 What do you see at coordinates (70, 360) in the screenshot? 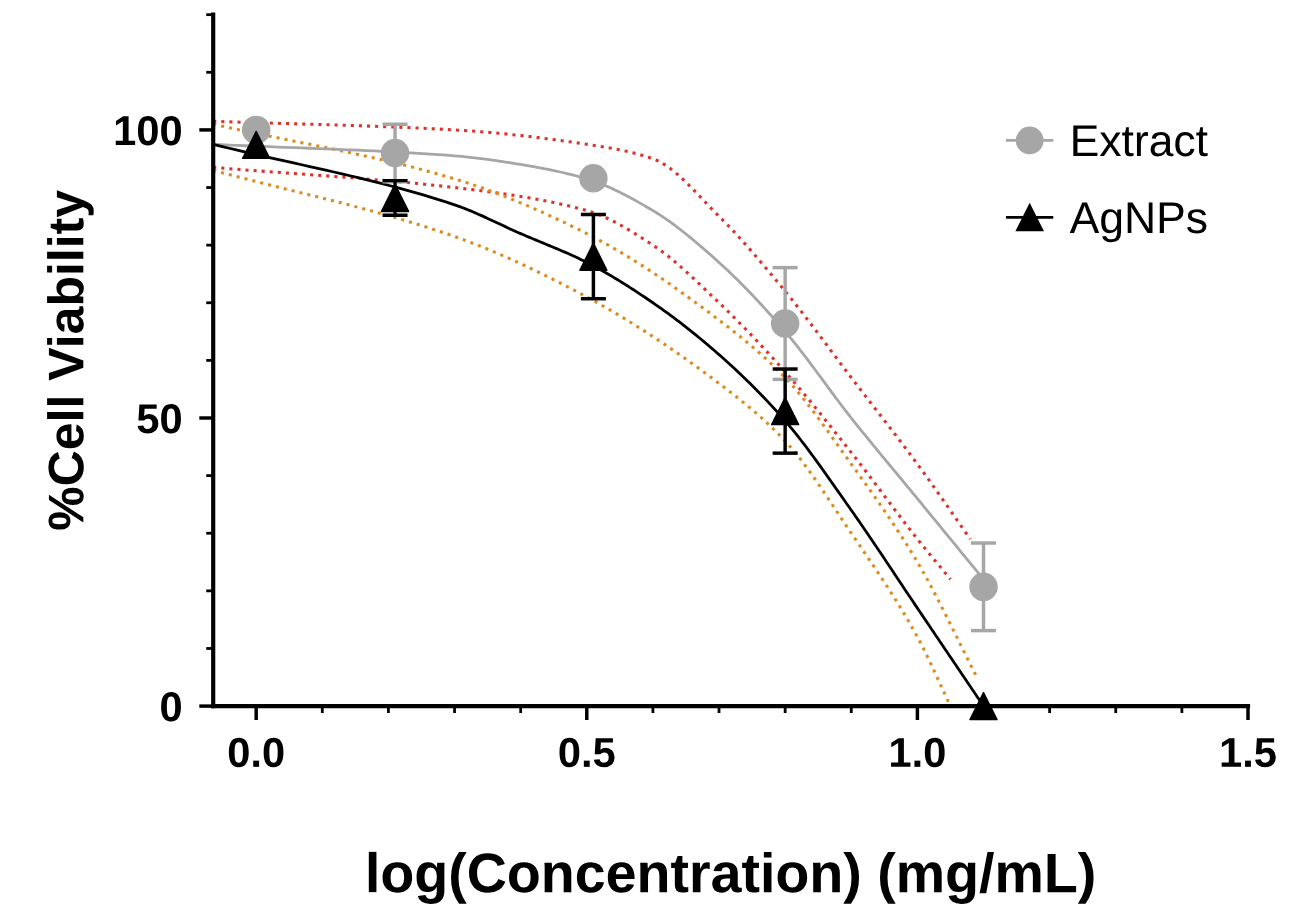
I see `y-axis-title: %Cell Viability` at bounding box center [70, 360].